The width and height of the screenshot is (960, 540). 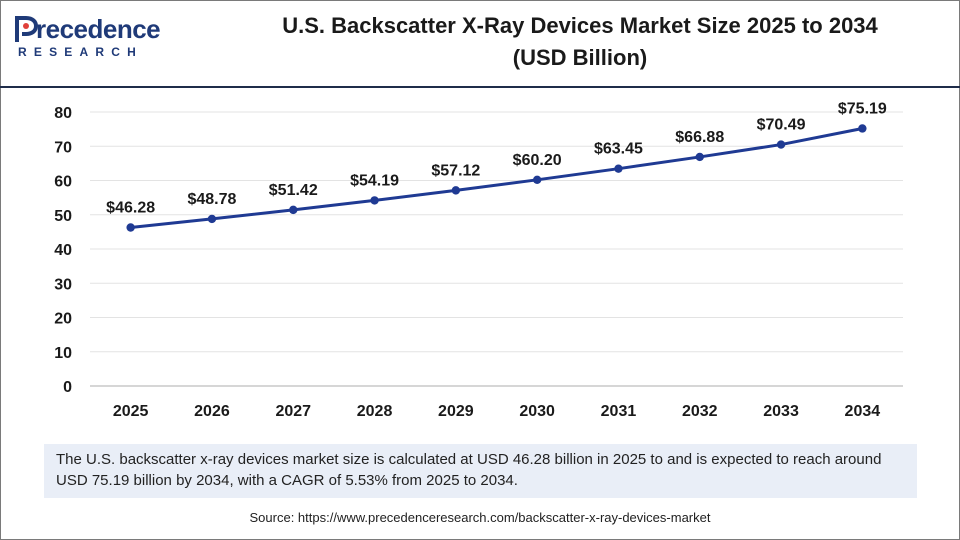 What do you see at coordinates (293, 411) in the screenshot?
I see `x-tick-label: 2027` at bounding box center [293, 411].